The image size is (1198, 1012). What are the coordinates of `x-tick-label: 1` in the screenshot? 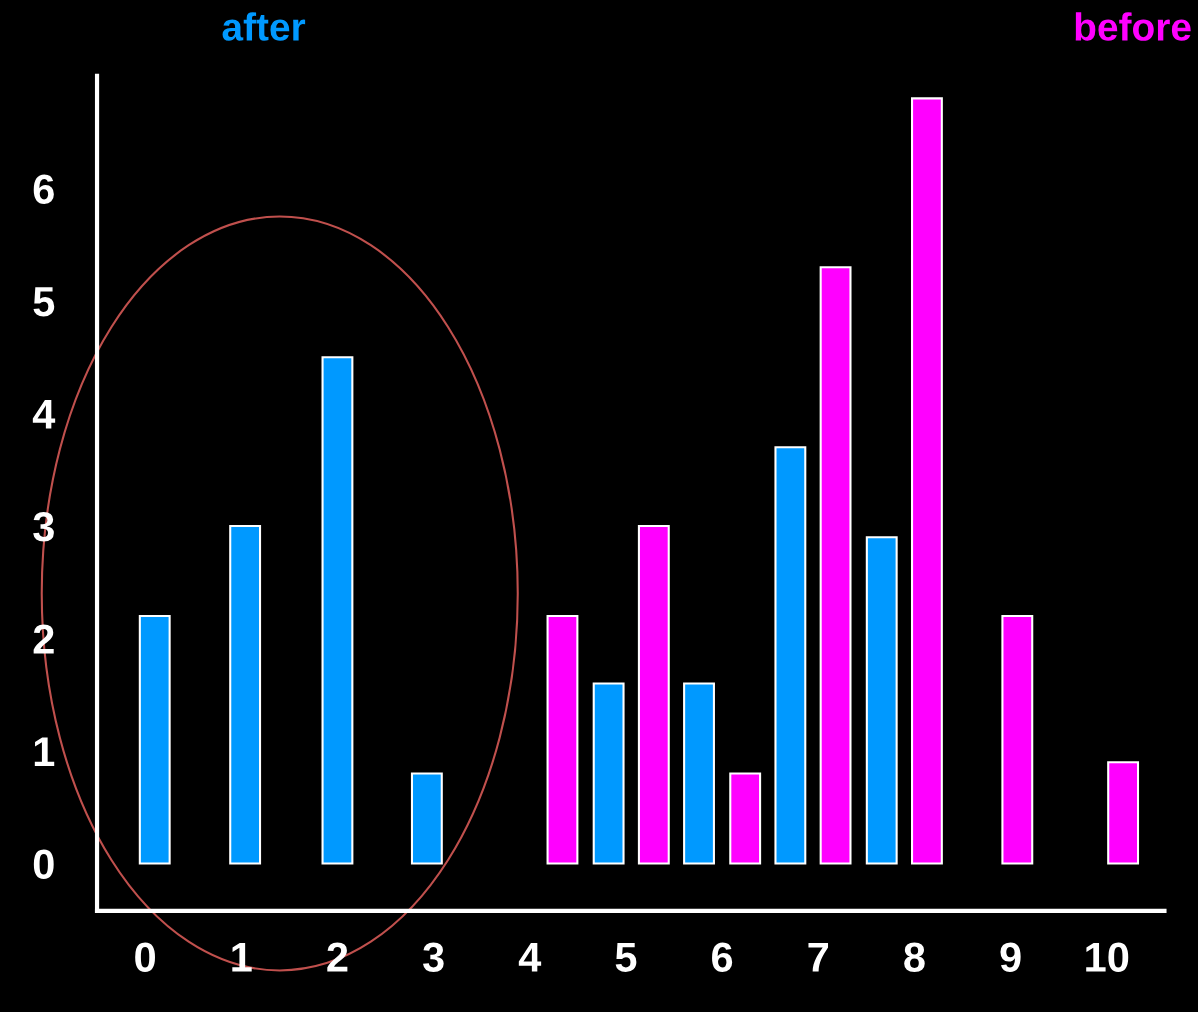 It's located at (242, 957).